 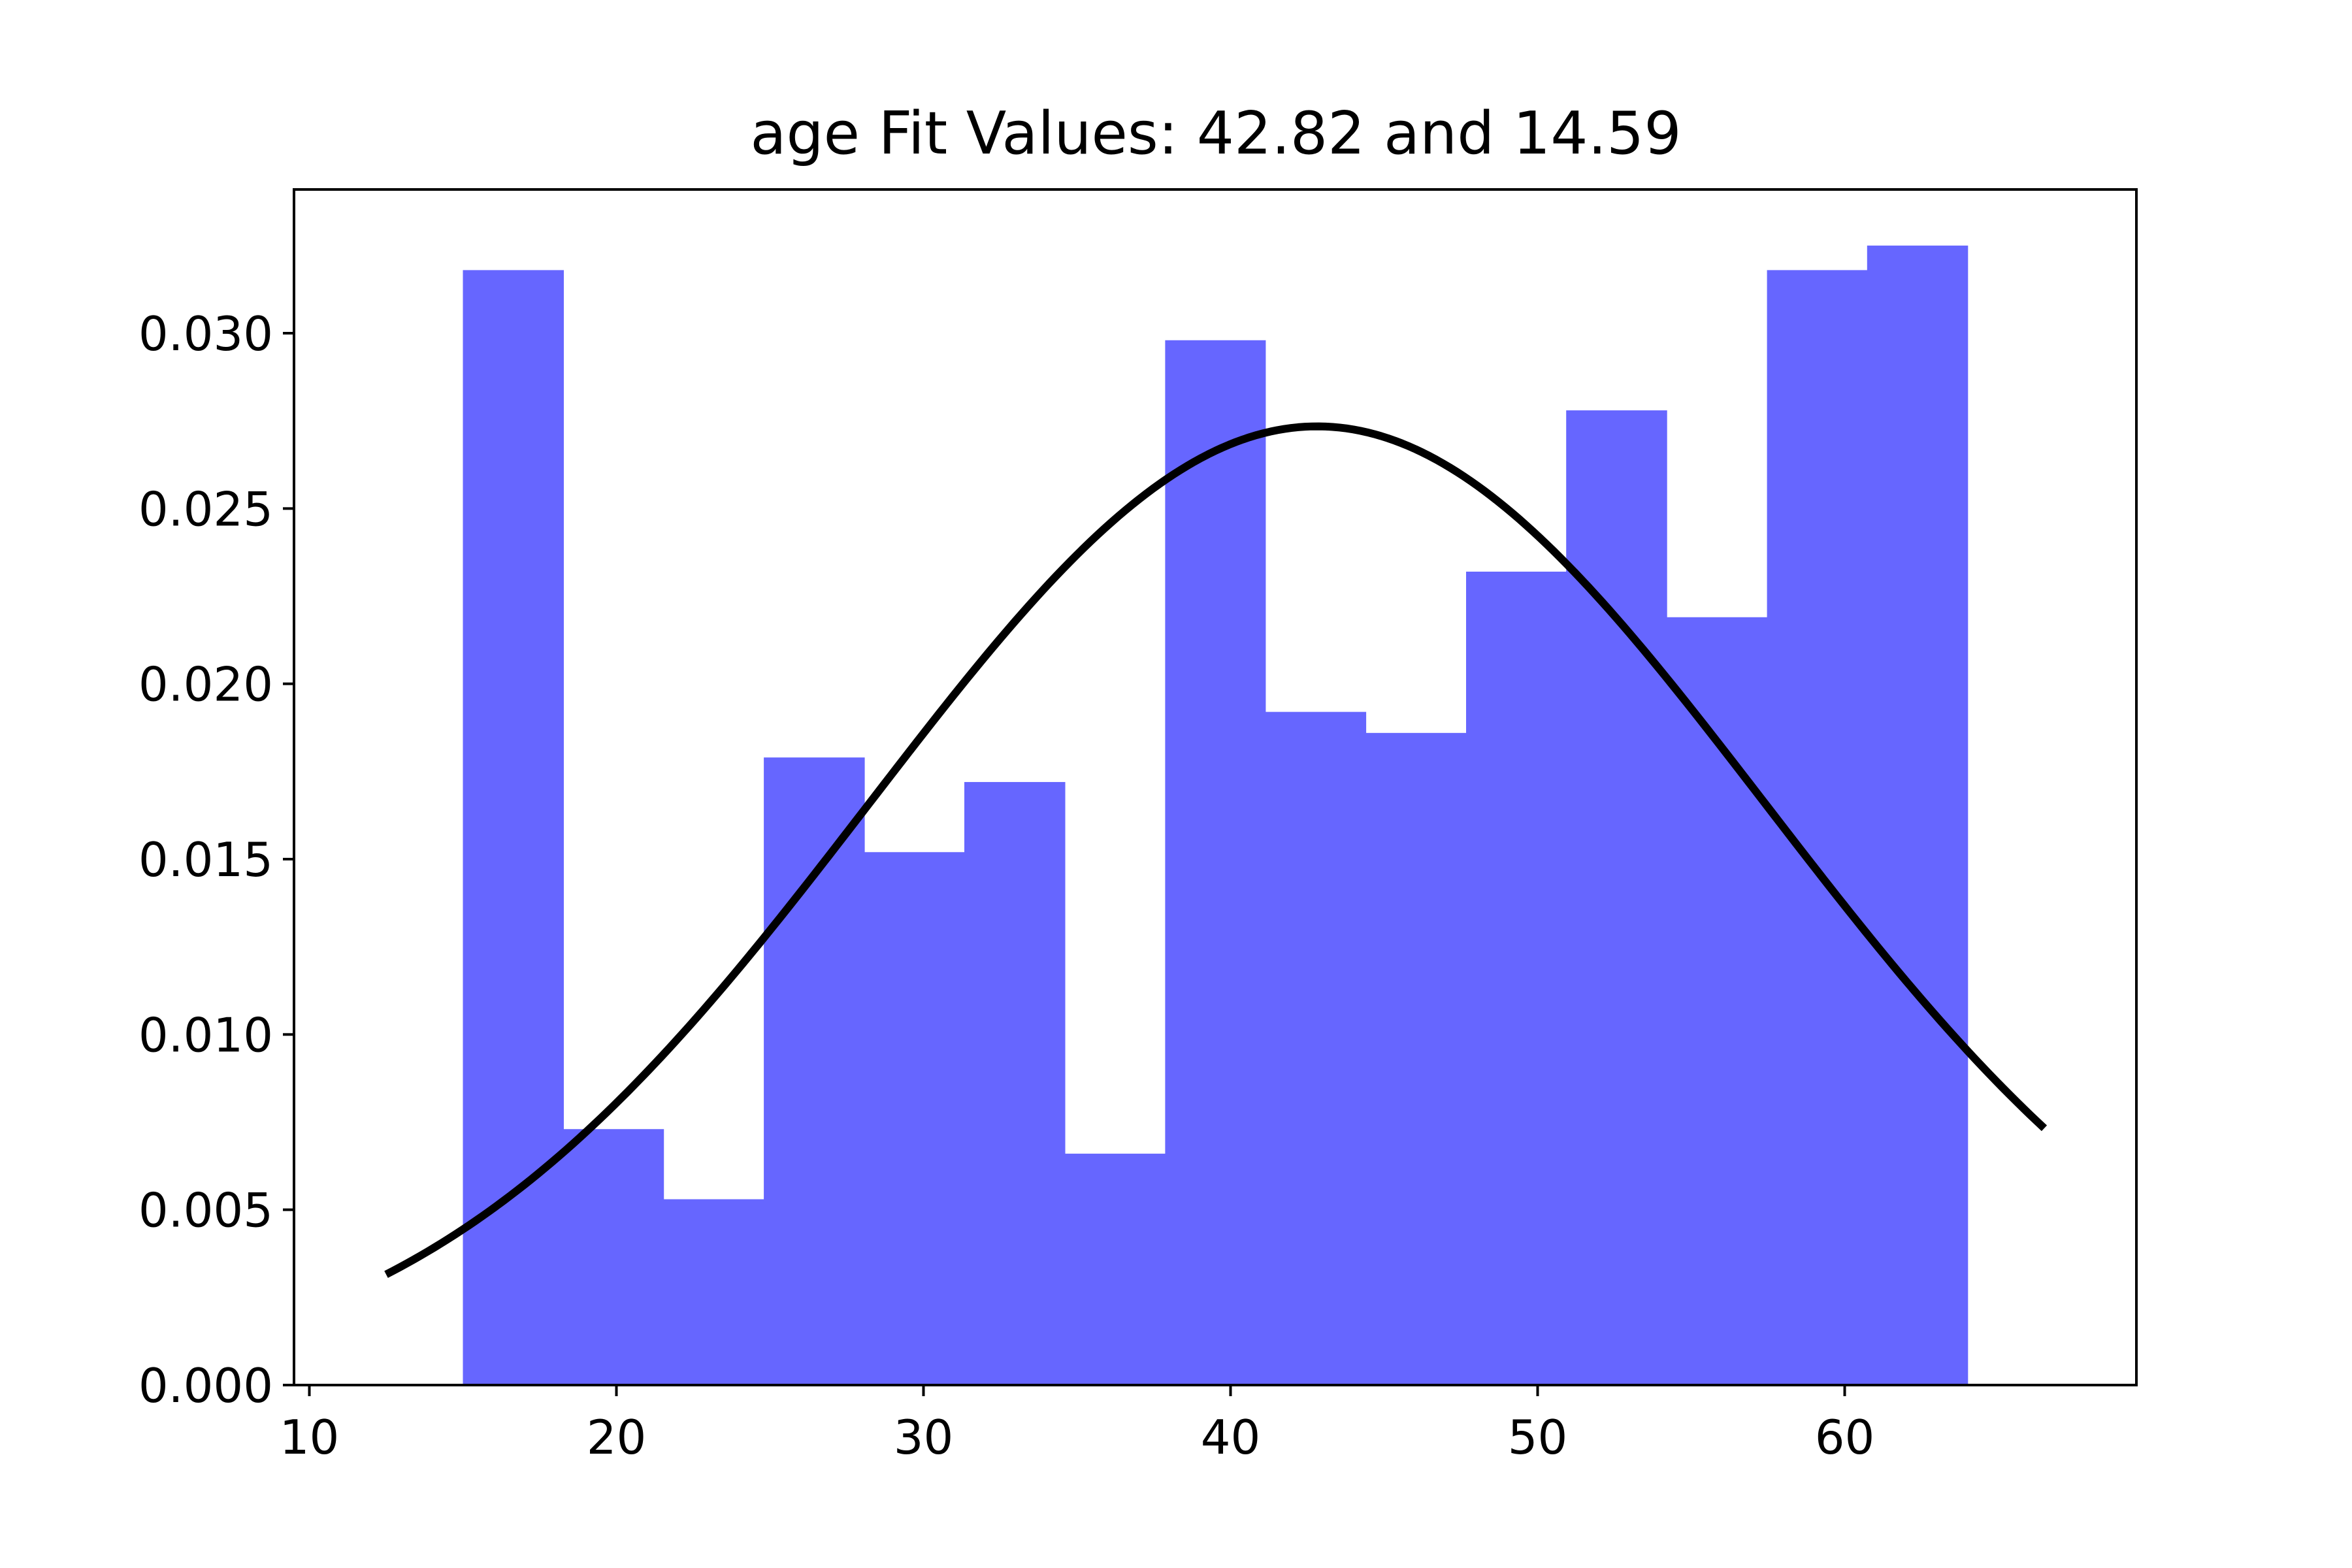 What do you see at coordinates (206, 333) in the screenshot?
I see `y-tick-label: 0.030` at bounding box center [206, 333].